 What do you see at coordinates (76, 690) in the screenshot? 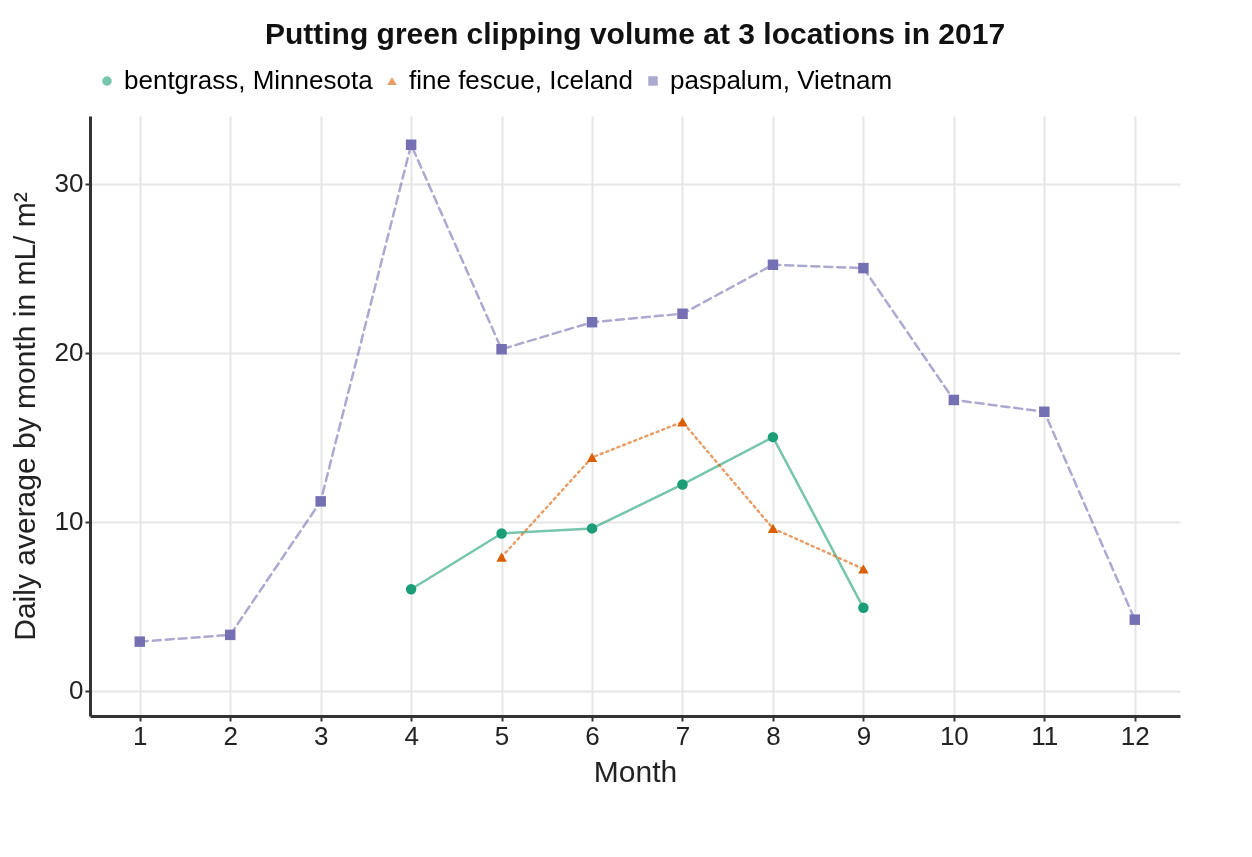
I see `y-tick-label: 0` at bounding box center [76, 690].